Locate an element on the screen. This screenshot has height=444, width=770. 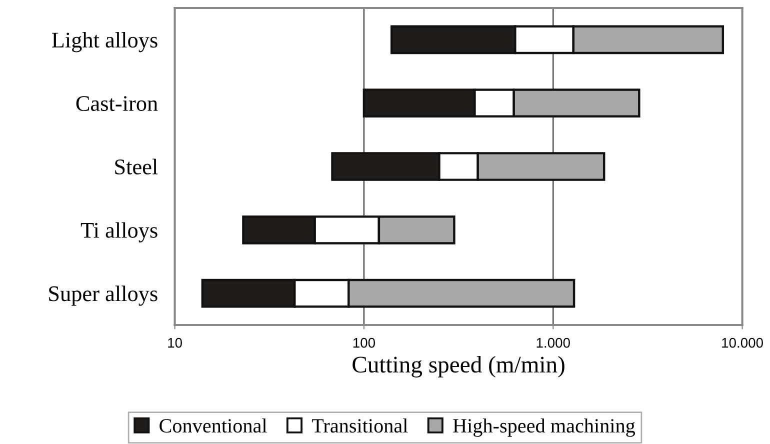
y-tick-label: Ti alloys is located at coordinates (119, 232).